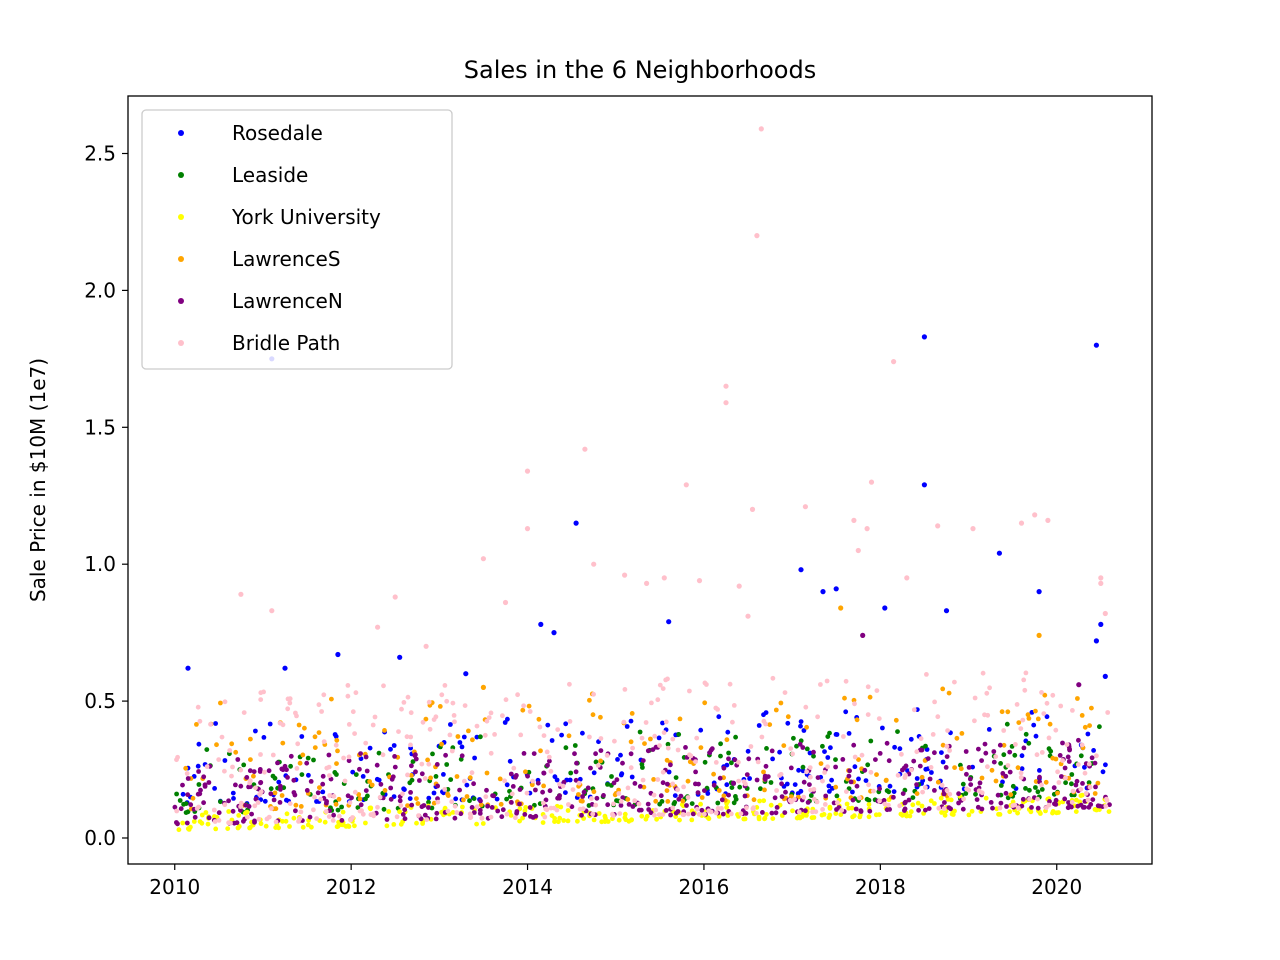 This screenshot has height=960, width=1280. What do you see at coordinates (306, 217) in the screenshot?
I see `legend-label: York University` at bounding box center [306, 217].